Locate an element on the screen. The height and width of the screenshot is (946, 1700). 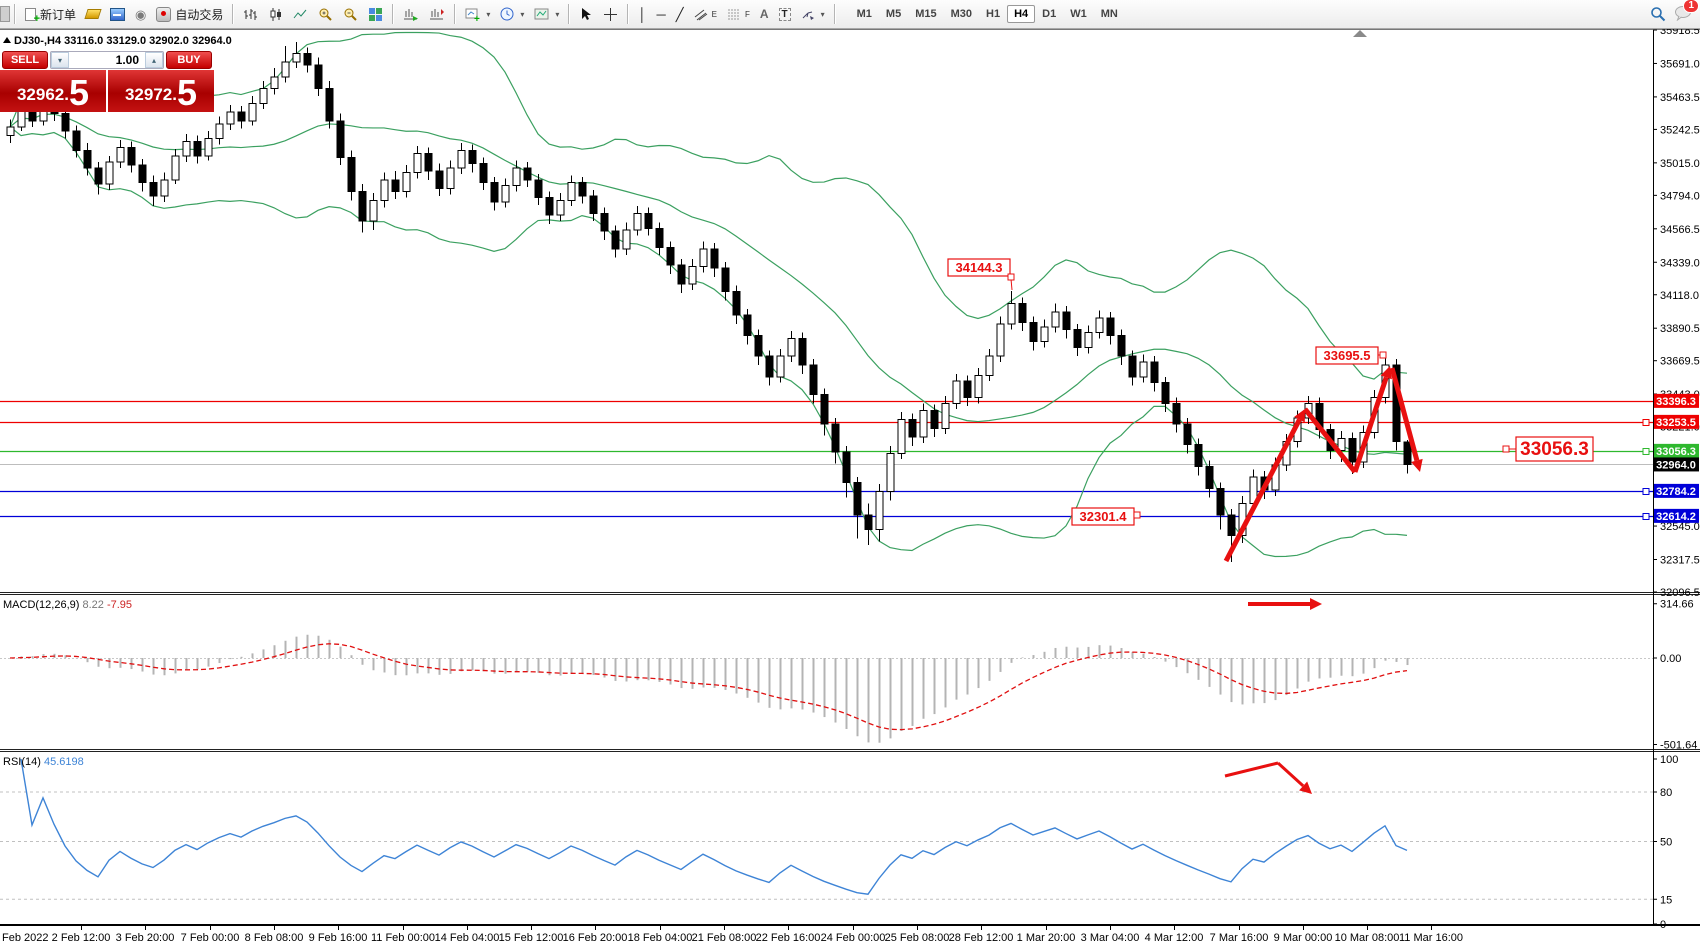
volume-increase-button: ▴ is located at coordinates (154, 60).